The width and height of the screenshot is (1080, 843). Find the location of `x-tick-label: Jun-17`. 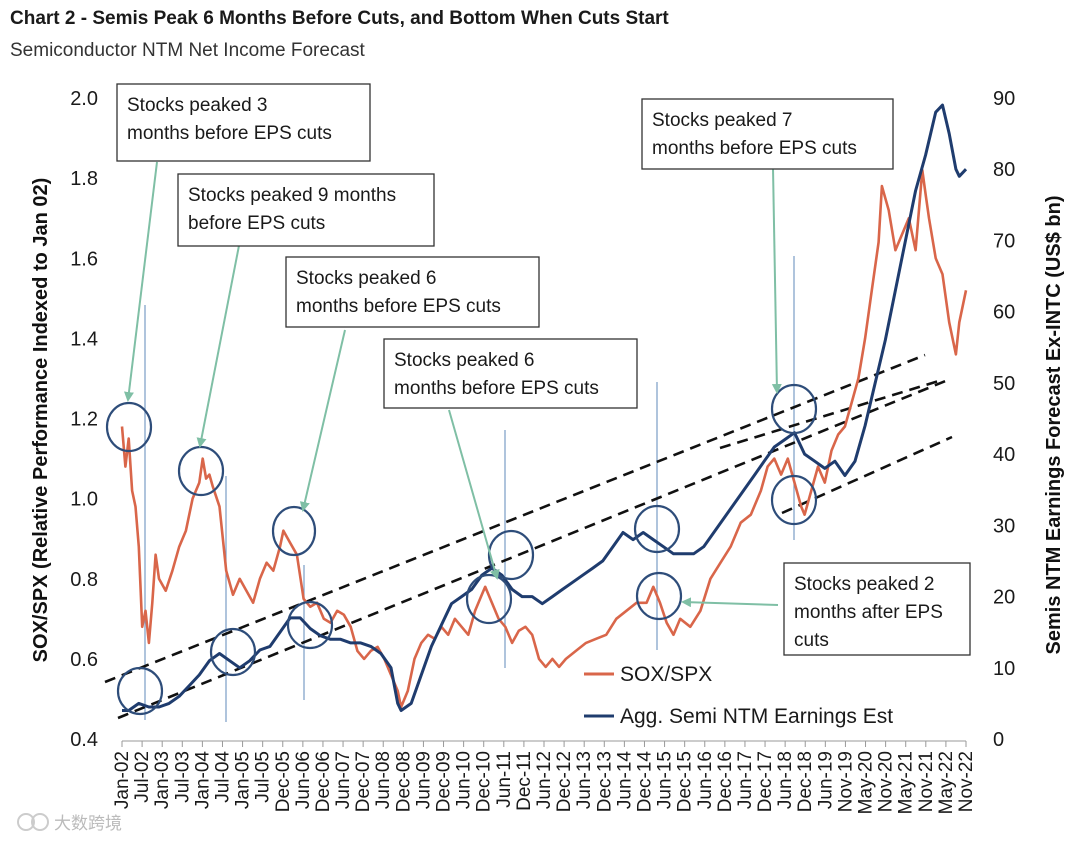

x-tick-label: Jun-17 is located at coordinates (745, 780).